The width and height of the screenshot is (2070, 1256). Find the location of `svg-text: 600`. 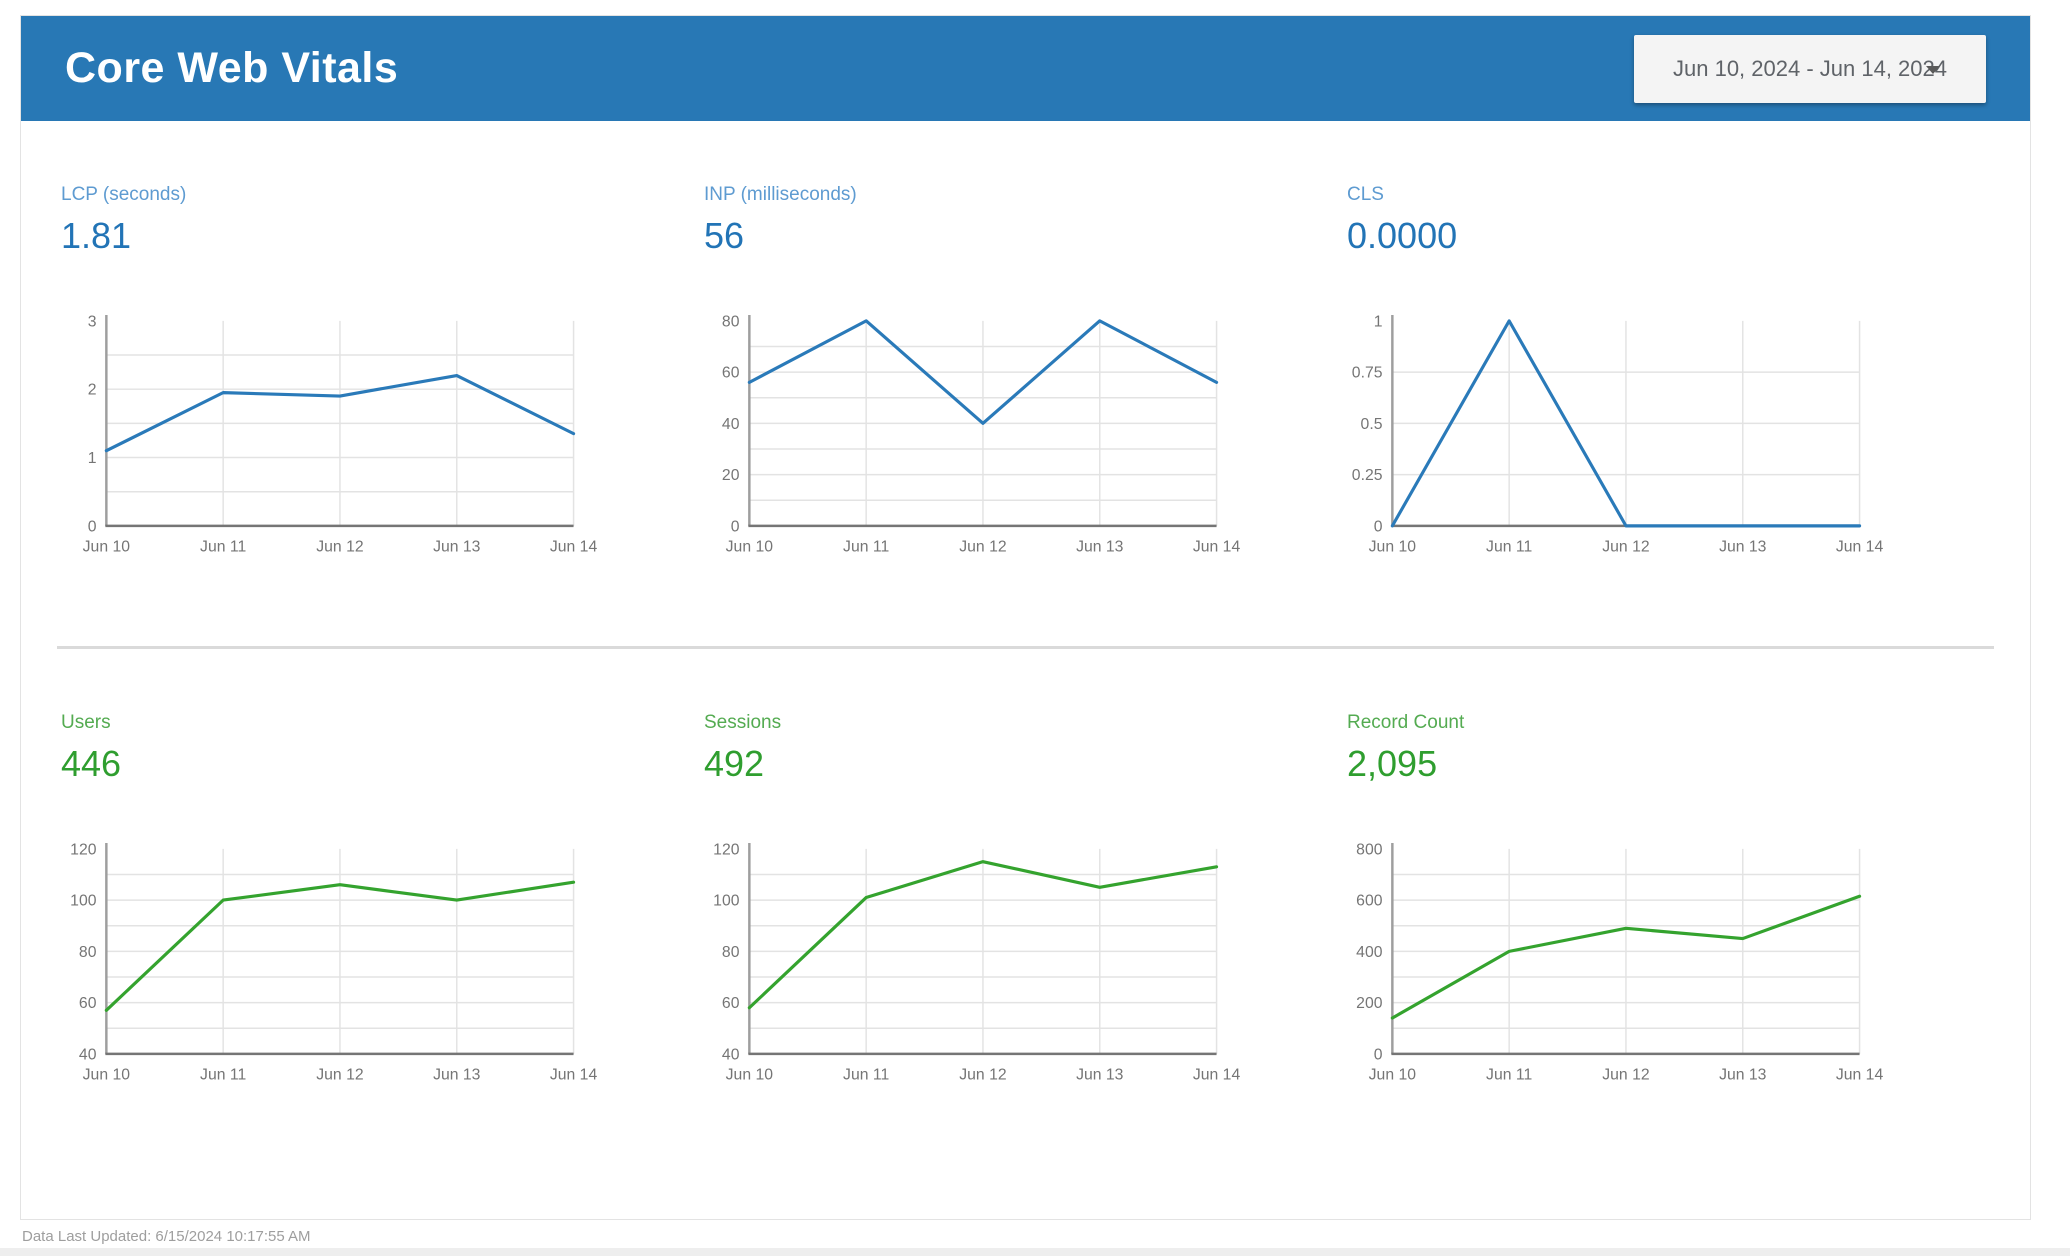

svg-text: 600 is located at coordinates (1369, 901).